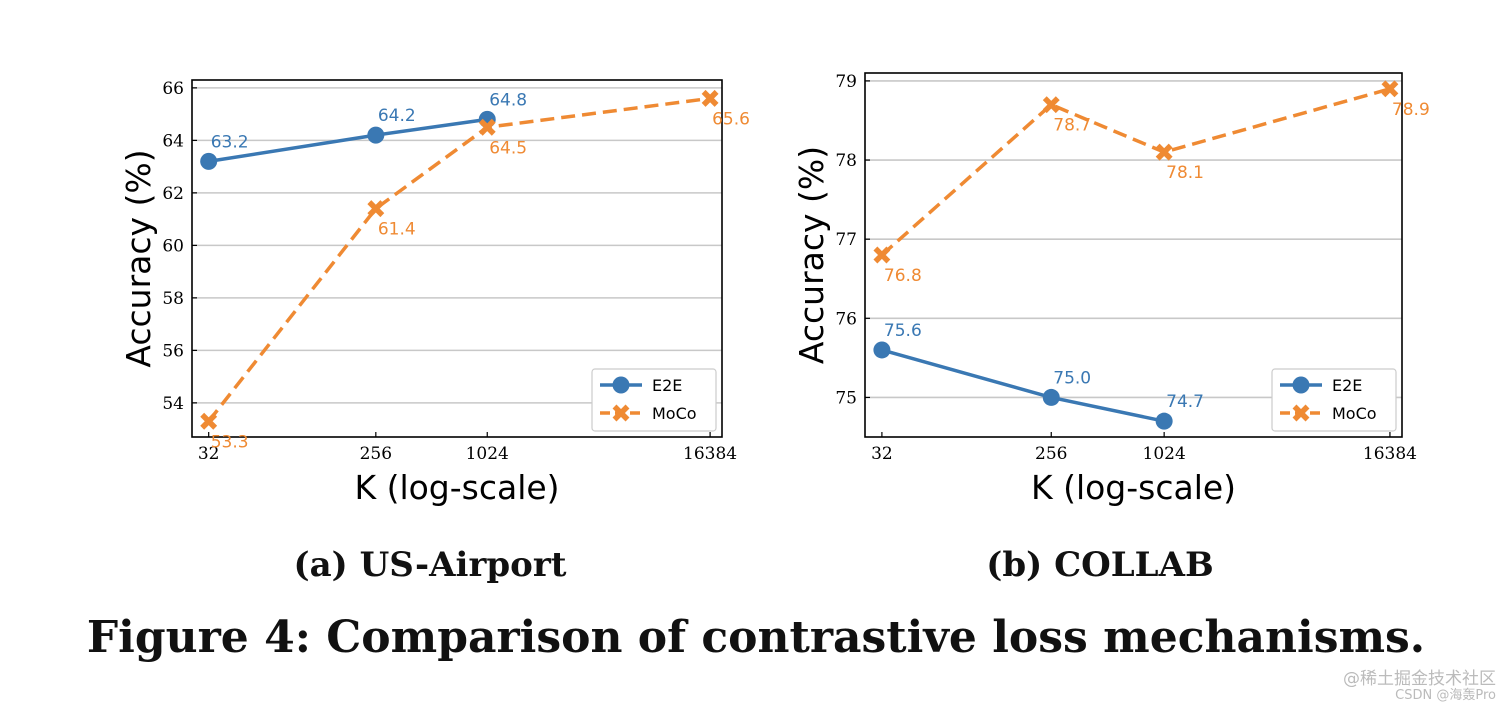 This screenshot has height=703, width=1512. What do you see at coordinates (430, 565) in the screenshot?
I see `subcaption-us-airport: (a) US-Airport` at bounding box center [430, 565].